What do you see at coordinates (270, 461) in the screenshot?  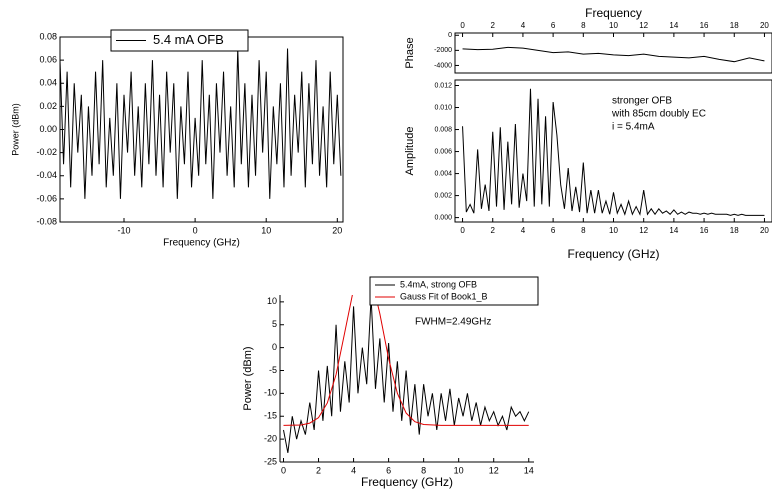 I see `y-tick-label: -25` at bounding box center [270, 461].